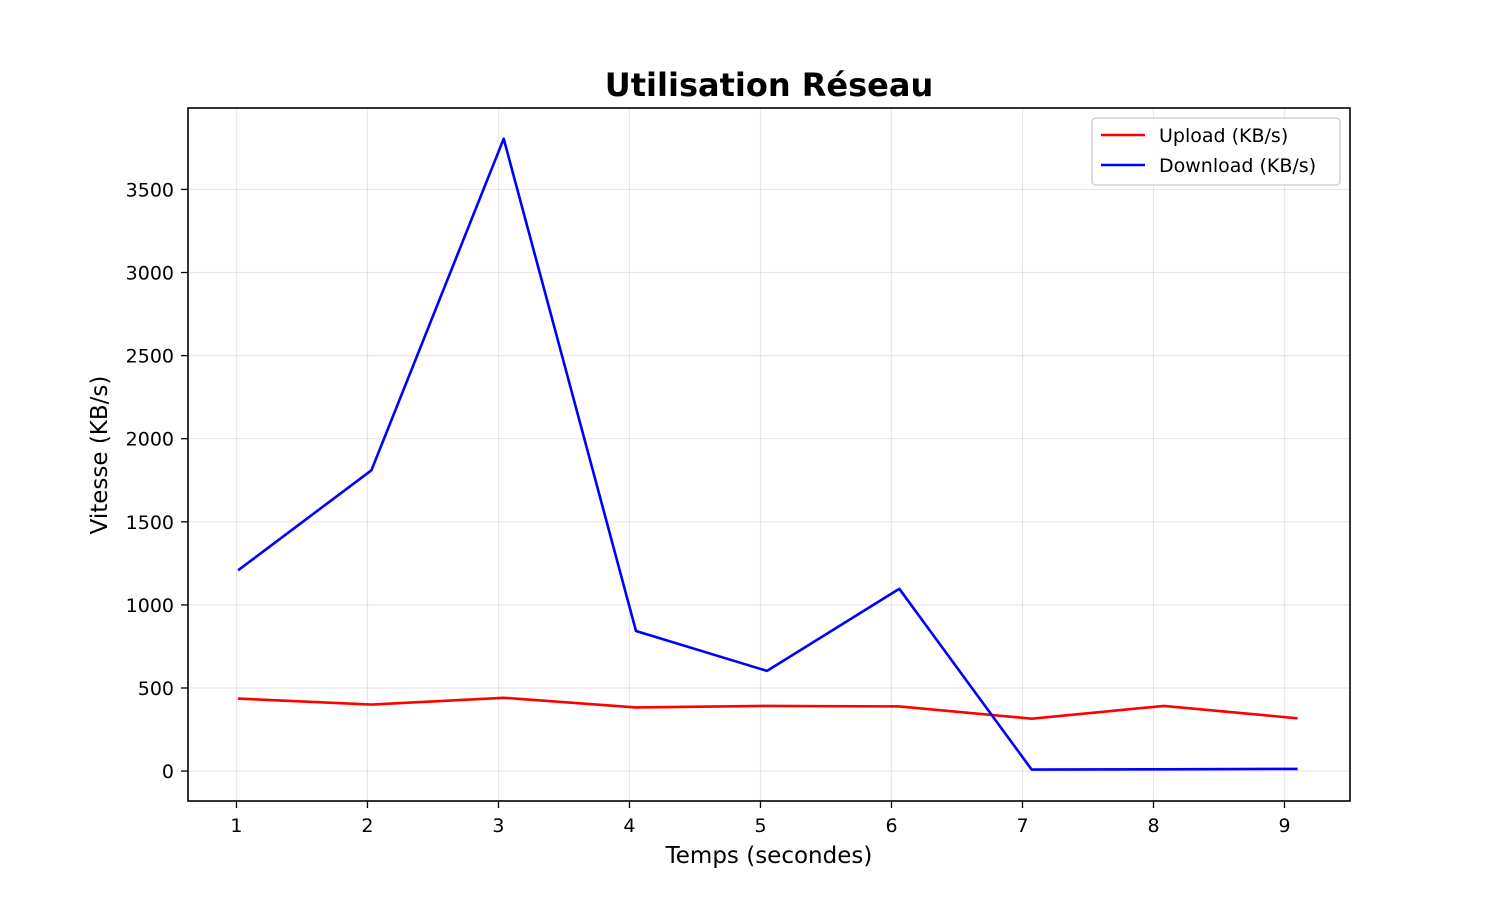 This screenshot has width=1500, height=900. What do you see at coordinates (769, 856) in the screenshot?
I see `x-axis-label: Temps (secondes)` at bounding box center [769, 856].